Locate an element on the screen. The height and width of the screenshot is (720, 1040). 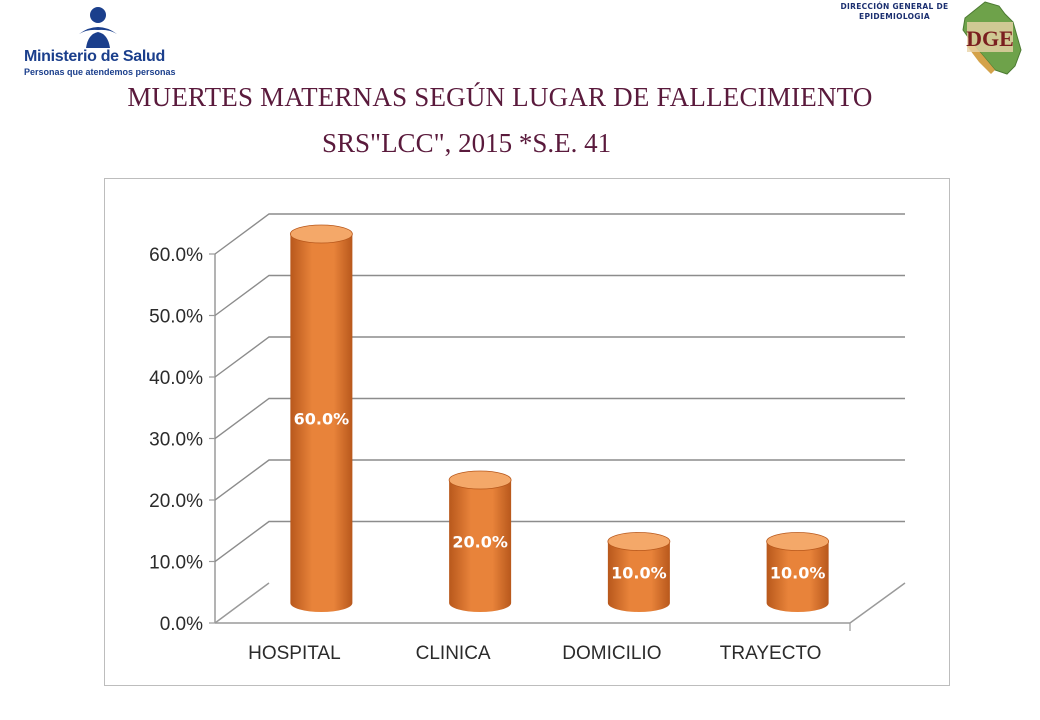
ministry-name: Ministerio de Salud is located at coordinates (94, 56).